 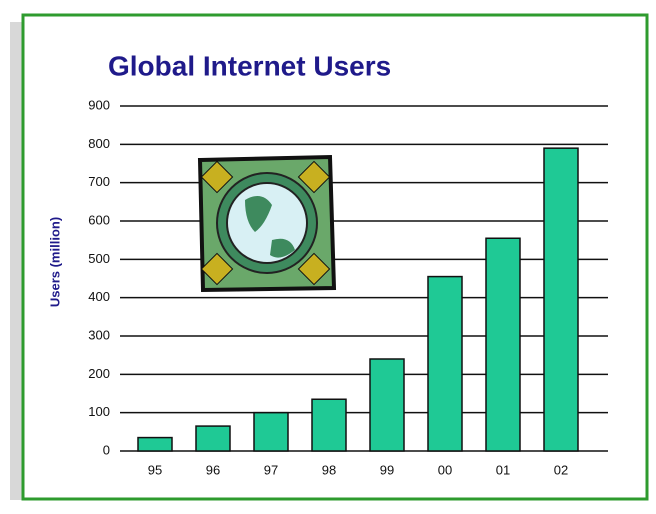 What do you see at coordinates (213, 469) in the screenshot?
I see `x-tick-label: 96` at bounding box center [213, 469].